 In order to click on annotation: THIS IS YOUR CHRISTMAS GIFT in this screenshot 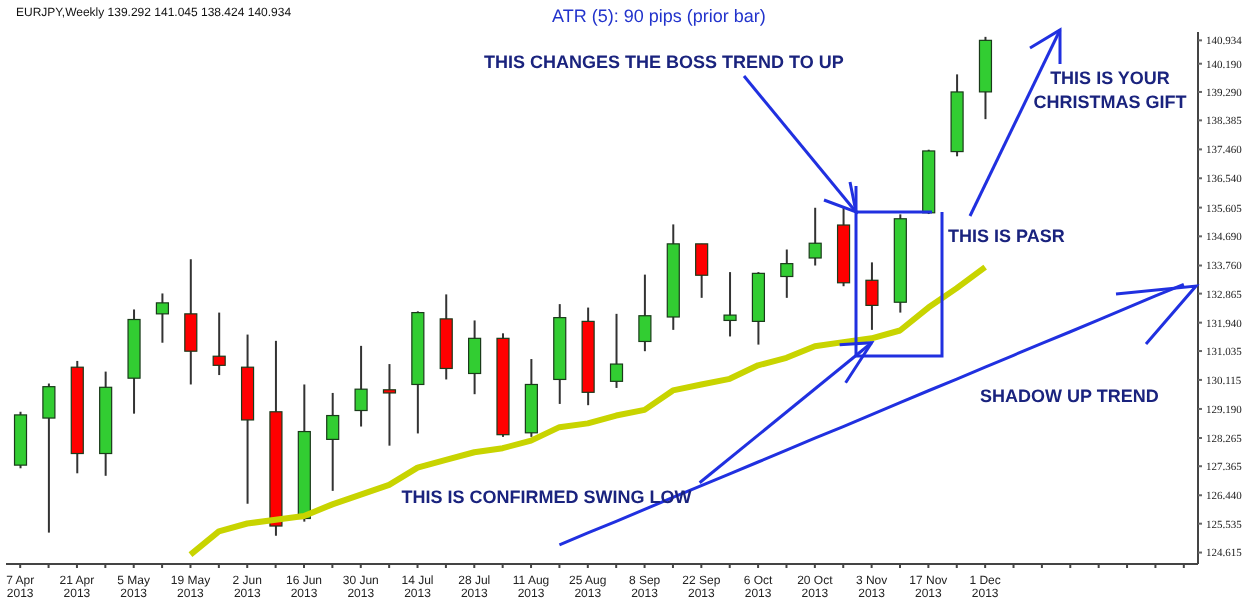, I will do `click(1110, 90)`.